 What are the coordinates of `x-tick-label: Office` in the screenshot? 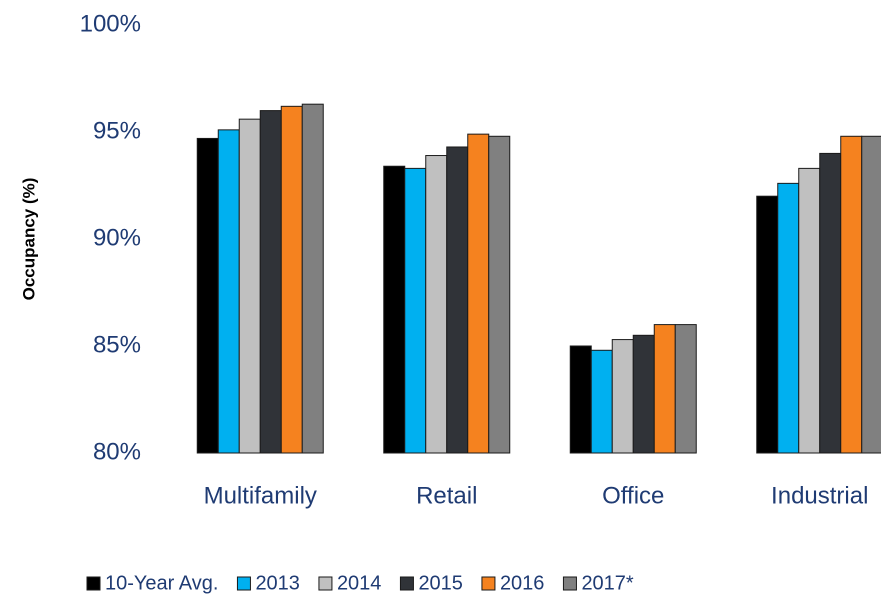 It's located at (633, 495).